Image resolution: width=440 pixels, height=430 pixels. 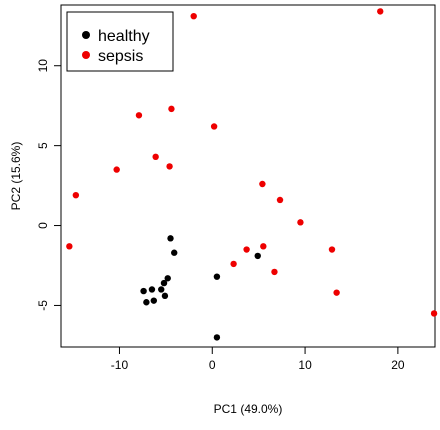 I want to click on legend: healthy sepsis, so click(x=120, y=41).